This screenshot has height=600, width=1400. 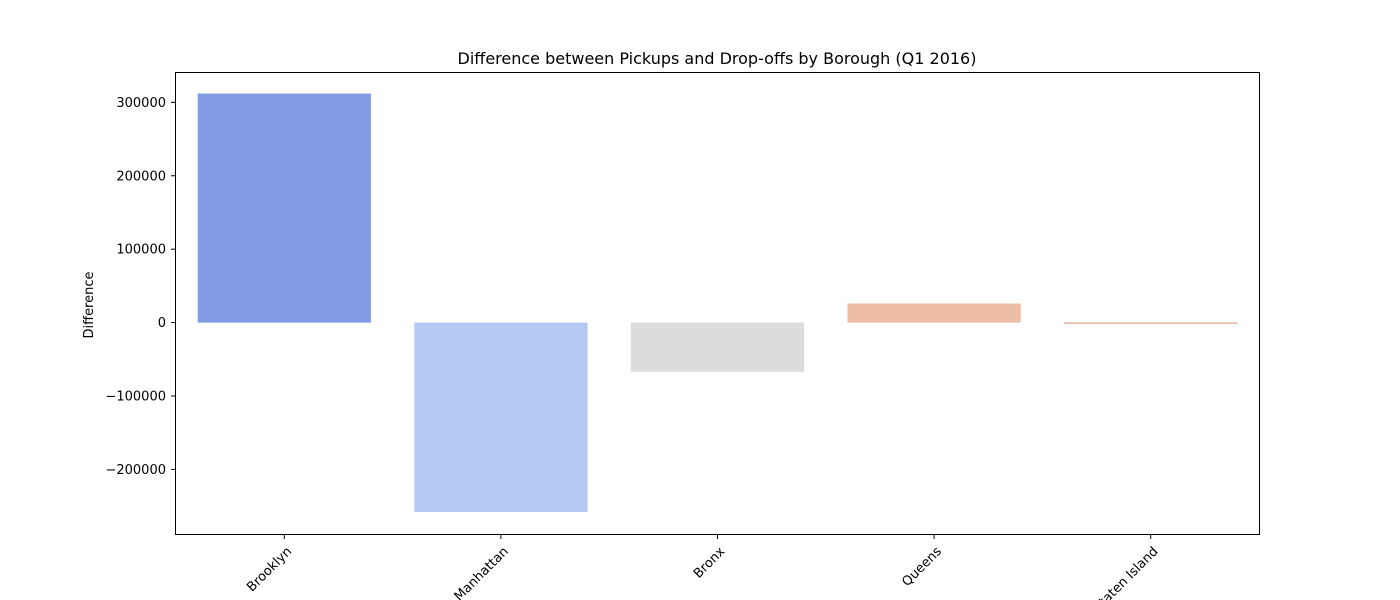 What do you see at coordinates (135, 470) in the screenshot?
I see `y-tick-label: −200000` at bounding box center [135, 470].